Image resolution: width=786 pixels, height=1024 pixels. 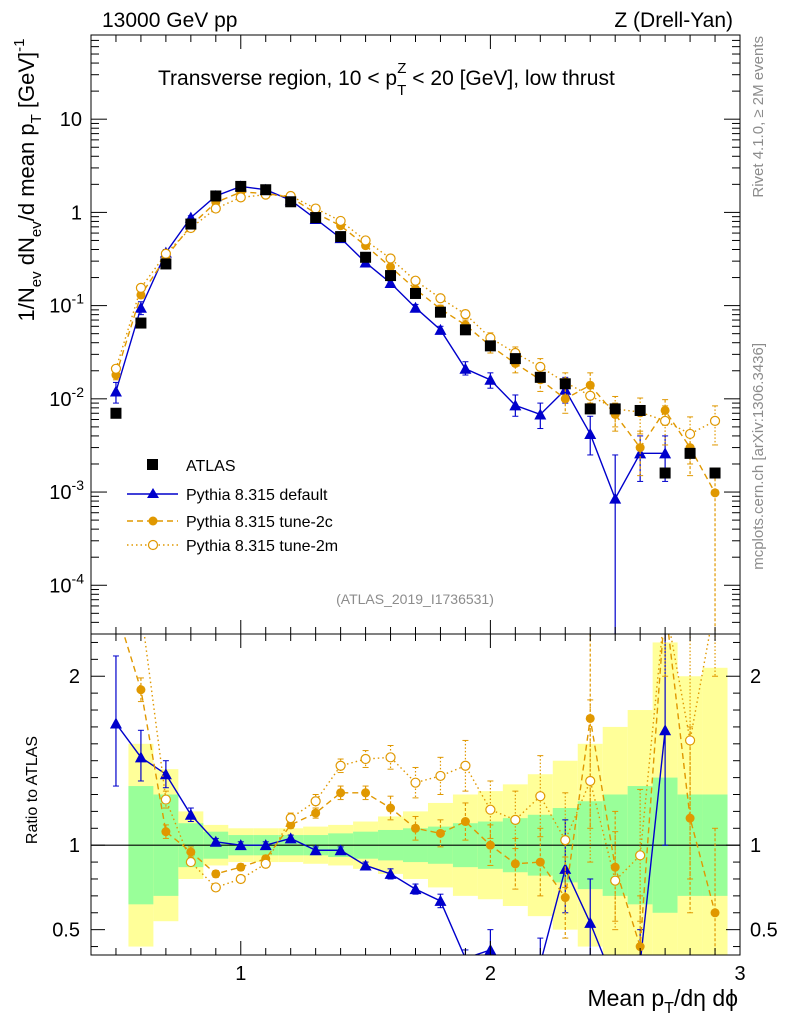 I want to click on legend-marker-tune2m, so click(x=153, y=545).